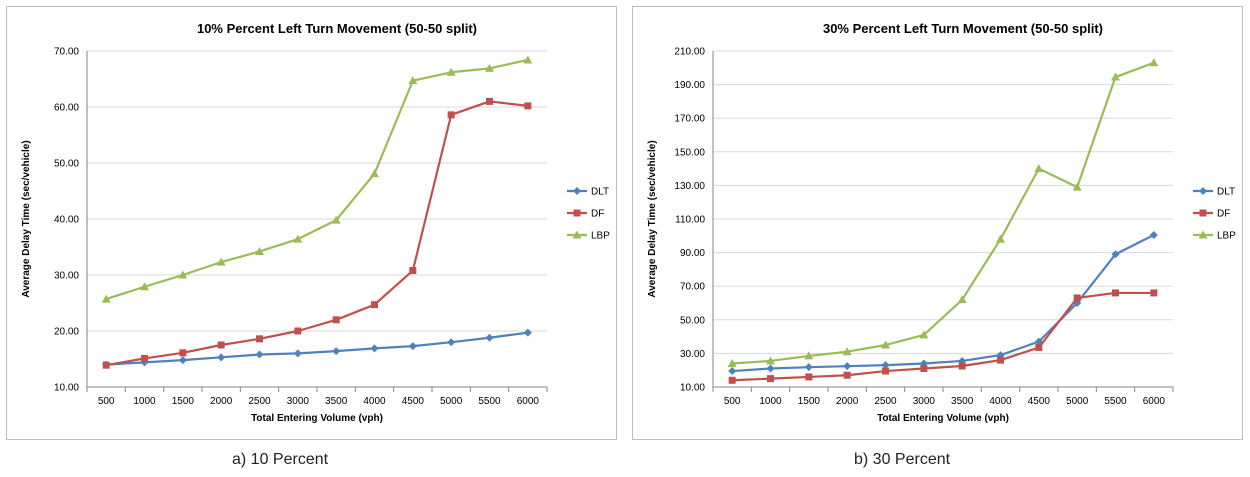 Image resolution: width=1250 pixels, height=477 pixels. What do you see at coordinates (1214, 236) in the screenshot?
I see `chart2-legend-item-lbp: LBP` at bounding box center [1214, 236].